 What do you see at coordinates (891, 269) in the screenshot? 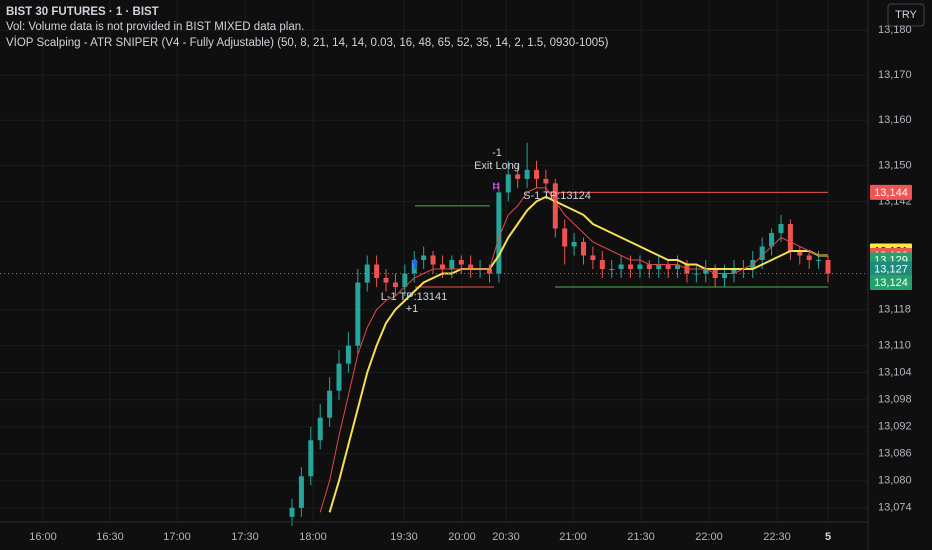
I see `price-badge` at bounding box center [891, 269].